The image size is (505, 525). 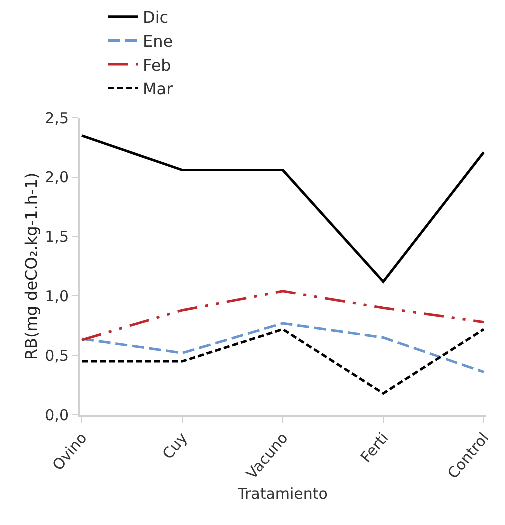 I want to click on y-tick-label: 2,0, so click(x=57, y=177).